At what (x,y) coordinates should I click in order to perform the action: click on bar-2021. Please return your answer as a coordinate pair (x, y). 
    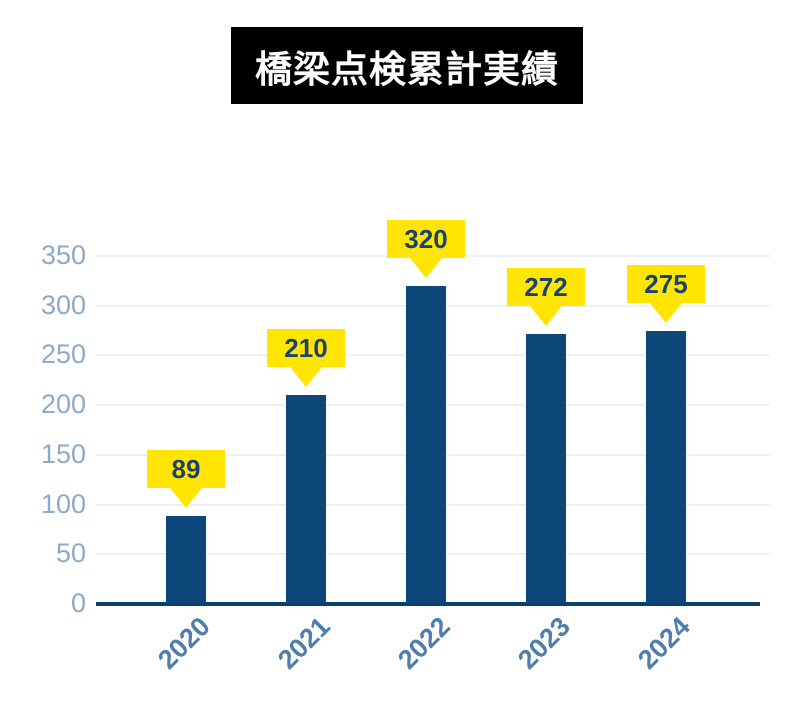
    Looking at the image, I should click on (306, 499).